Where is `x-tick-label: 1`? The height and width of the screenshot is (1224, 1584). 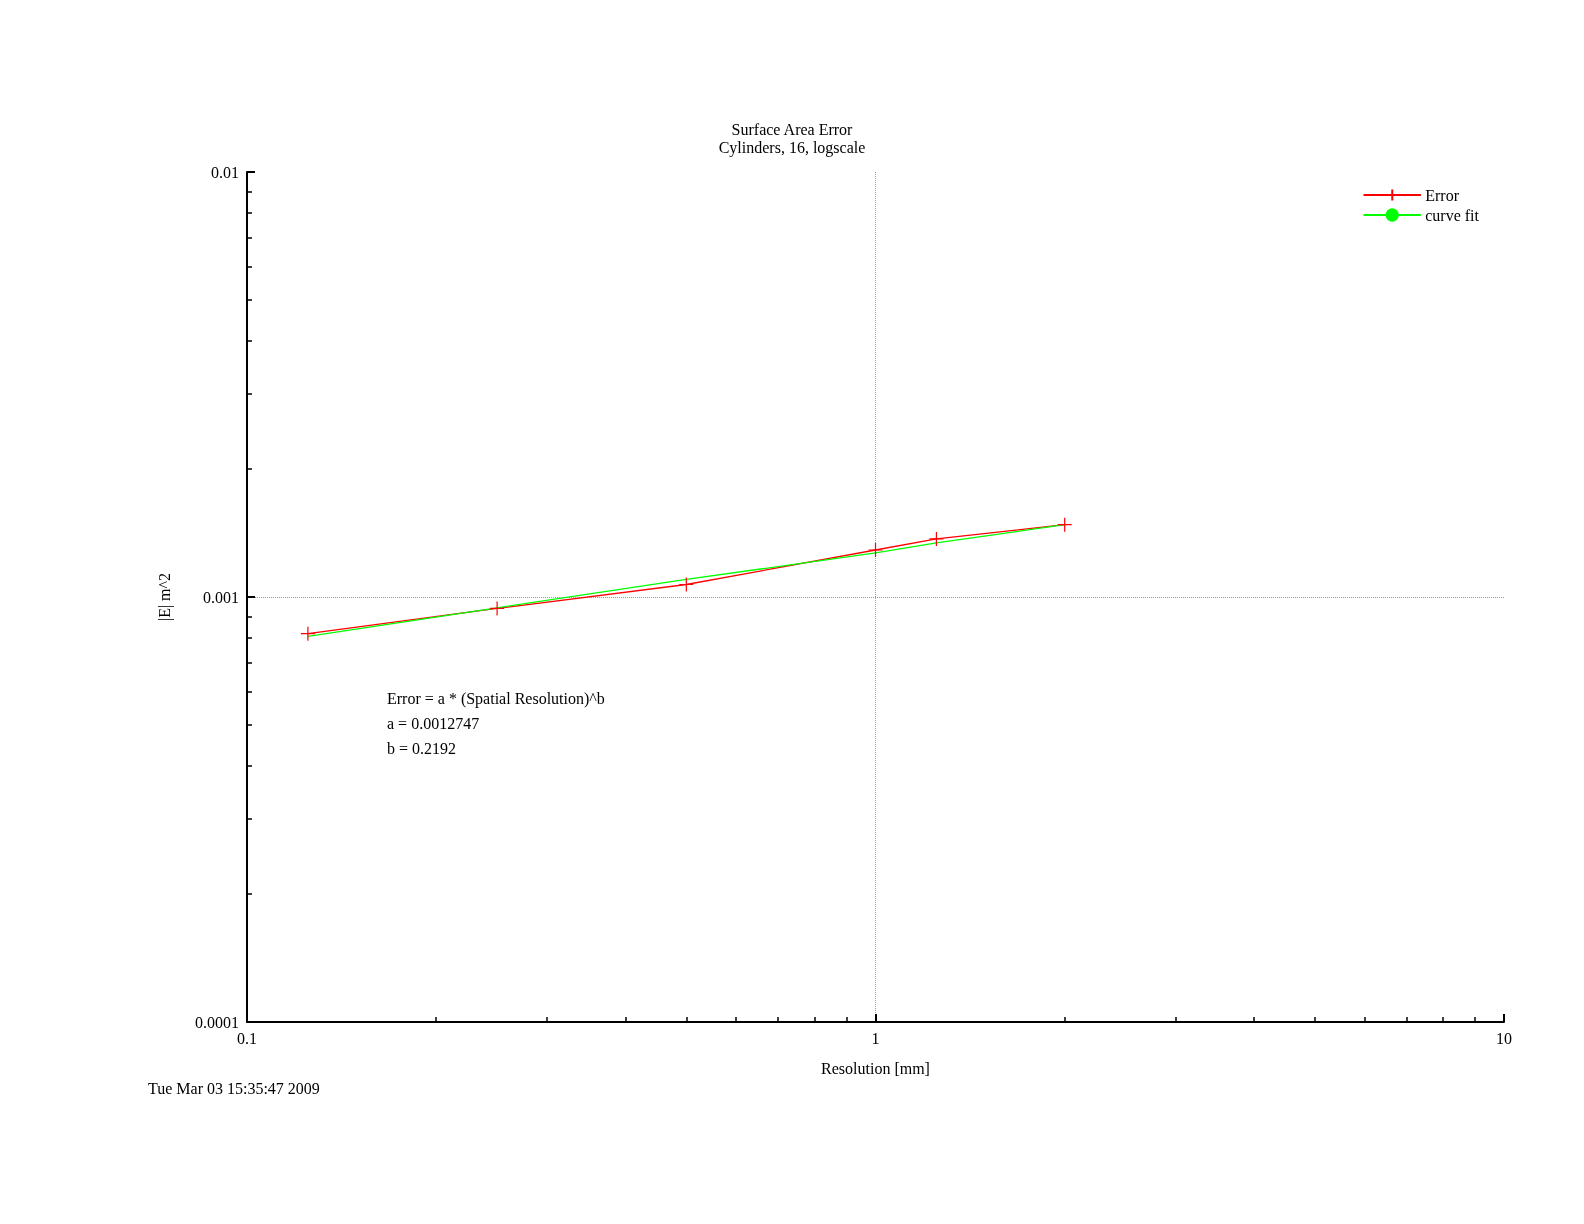
x-tick-label: 1 is located at coordinates (875, 1038).